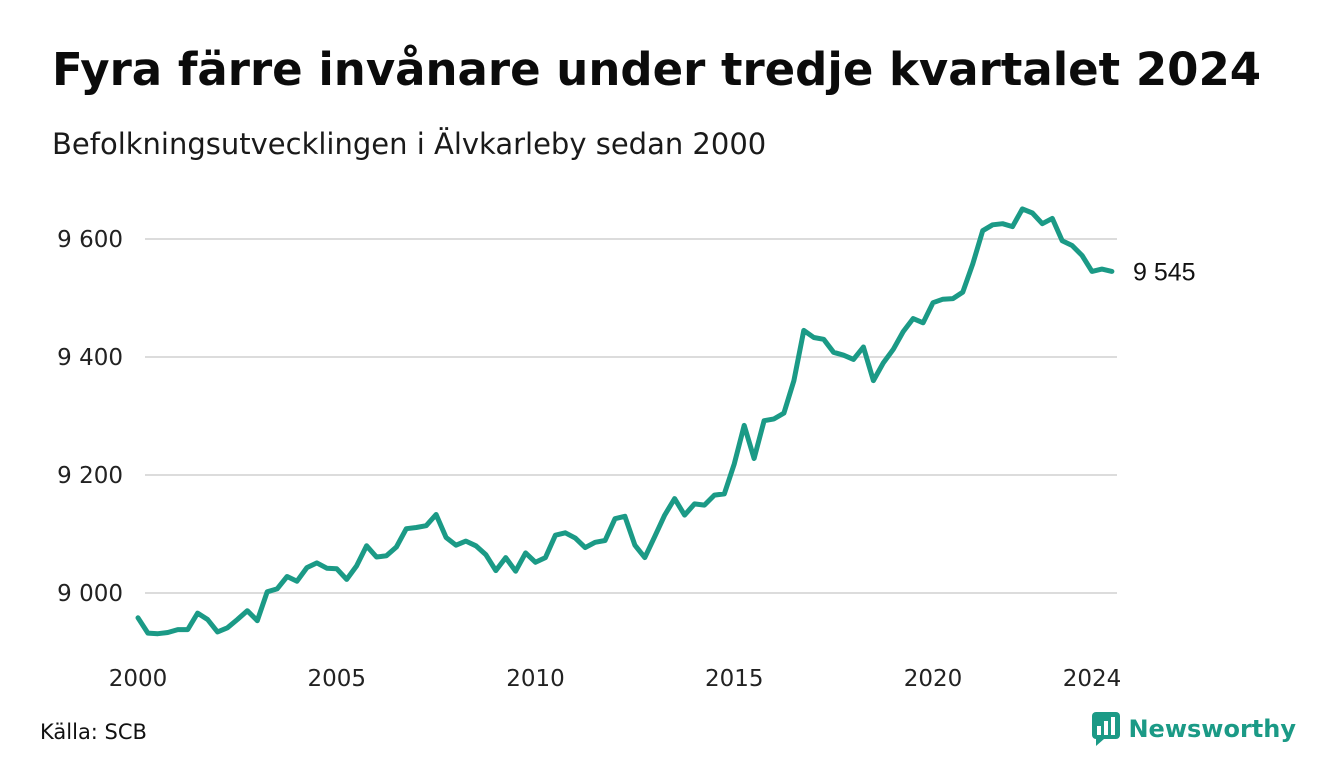  What do you see at coordinates (90, 417) in the screenshot?
I see `y-axis-tick-labels: 9 000 9 200 9 400 9 600` at bounding box center [90, 417].